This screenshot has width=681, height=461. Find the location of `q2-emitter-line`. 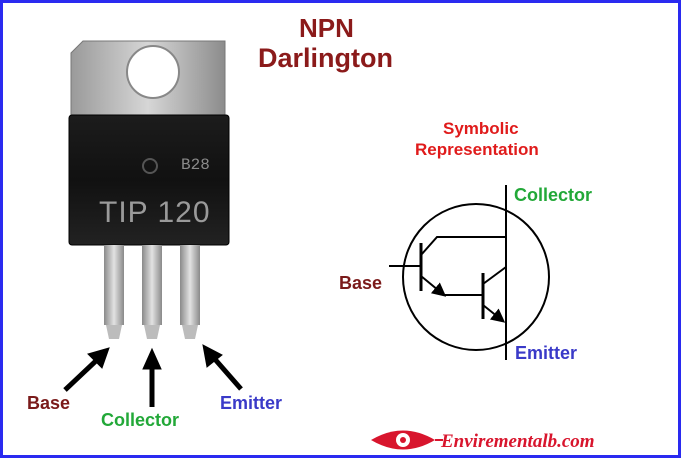

q2-emitter-line is located at coordinates (494, 313).